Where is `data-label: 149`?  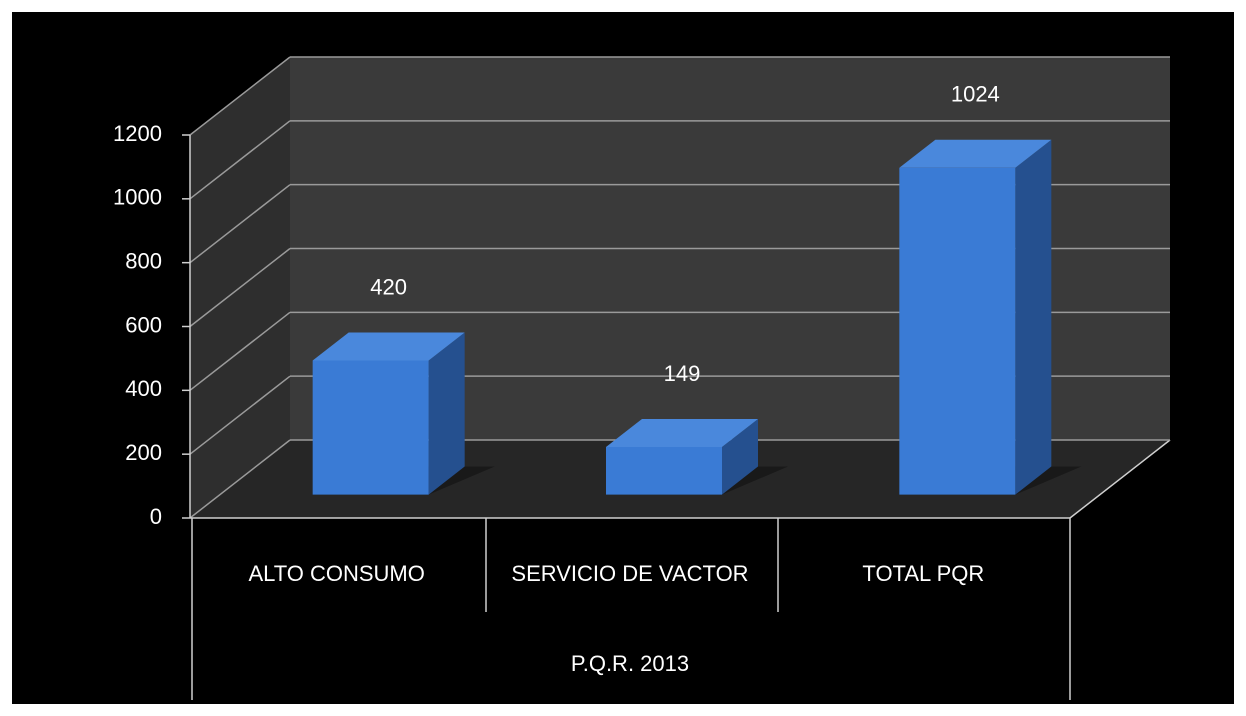
data-label: 149 is located at coordinates (682, 373).